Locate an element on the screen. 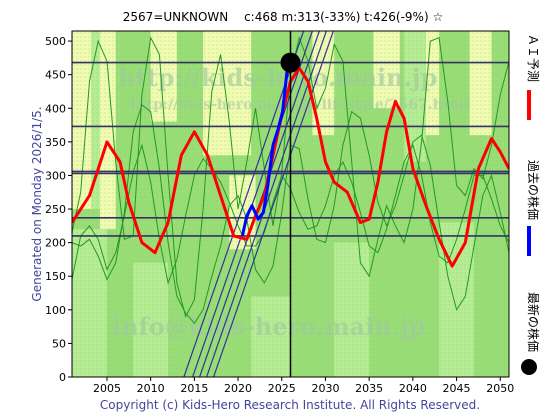 This screenshot has width=560, height=420. y-tick-label: 200 is located at coordinates (55, 243).